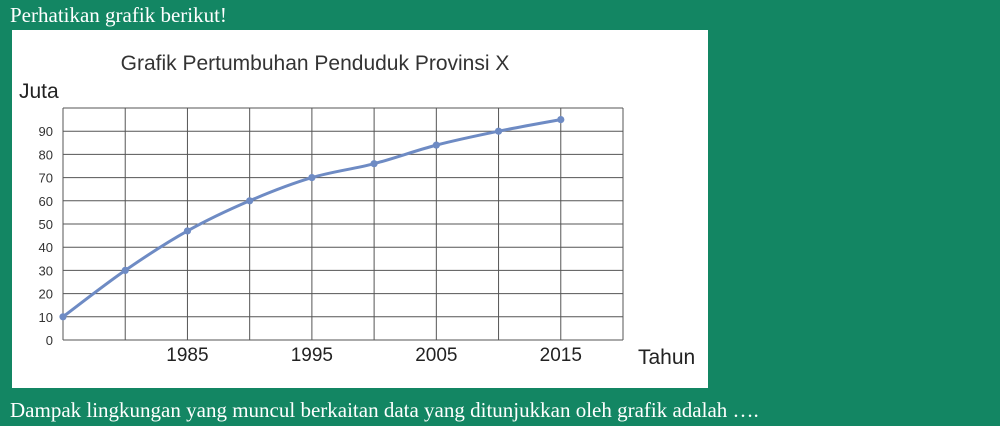 The image size is (1000, 426). Describe the element at coordinates (187, 355) in the screenshot. I see `x-tick-label: 1985` at that location.